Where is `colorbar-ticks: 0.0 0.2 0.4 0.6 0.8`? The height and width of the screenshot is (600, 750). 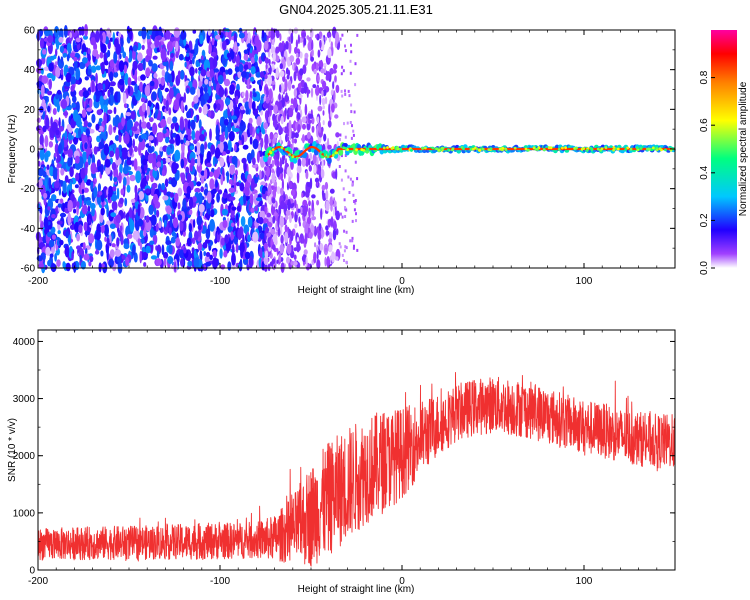 colorbar-ticks: 0.0 0.2 0.4 0.6 0.8 is located at coordinates (707, 172).